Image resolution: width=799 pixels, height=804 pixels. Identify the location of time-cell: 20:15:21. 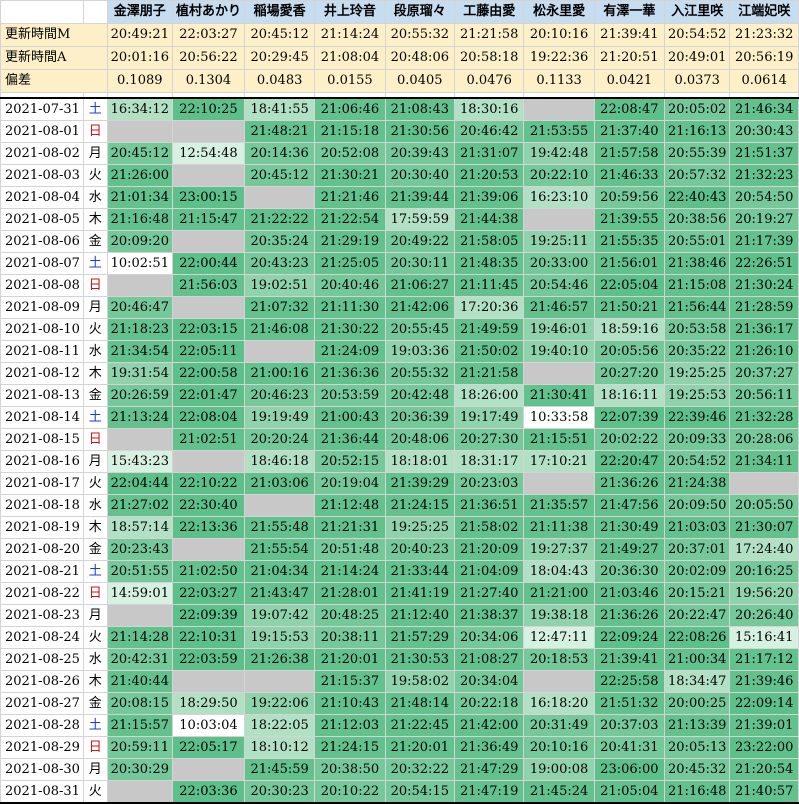
(697, 593).